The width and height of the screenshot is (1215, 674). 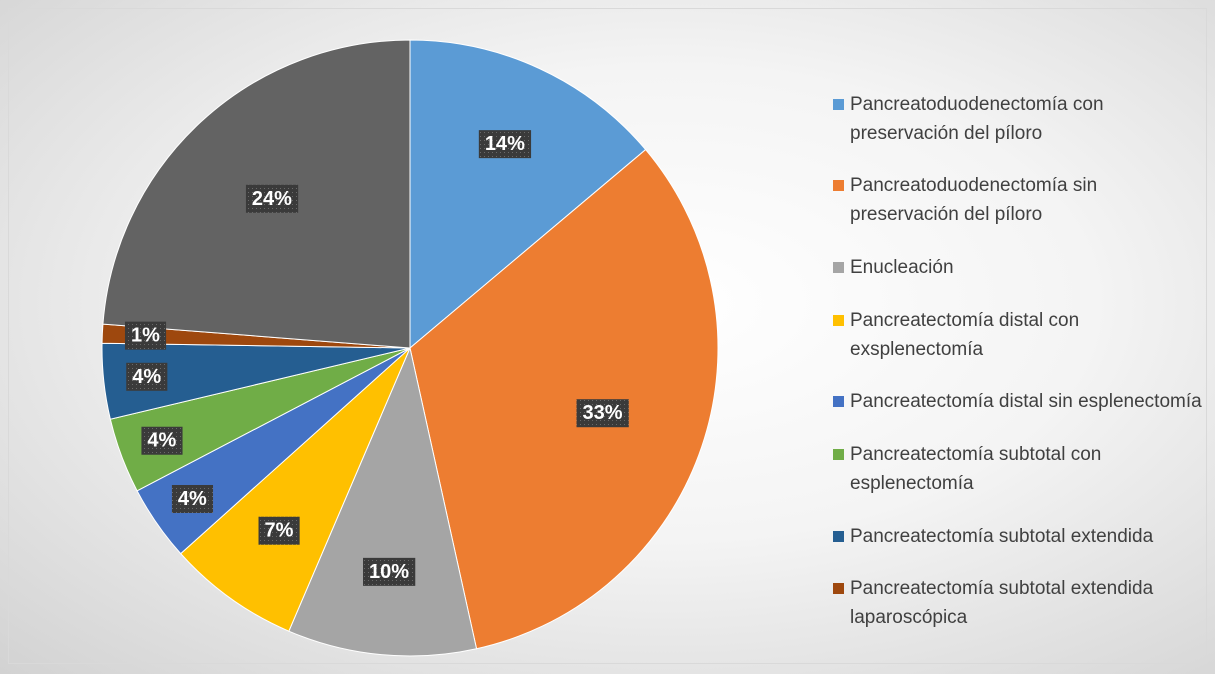 I want to click on data-label-text: 7%, so click(x=279, y=531).